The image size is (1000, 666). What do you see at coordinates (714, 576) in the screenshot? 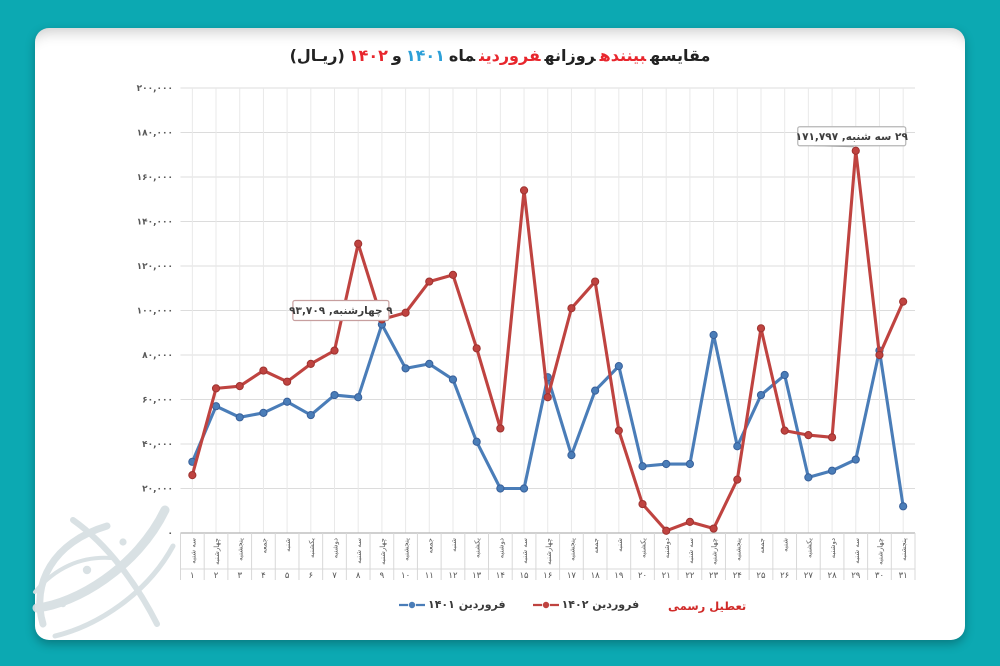
I see `x-day-label: ۲۳` at bounding box center [714, 576].